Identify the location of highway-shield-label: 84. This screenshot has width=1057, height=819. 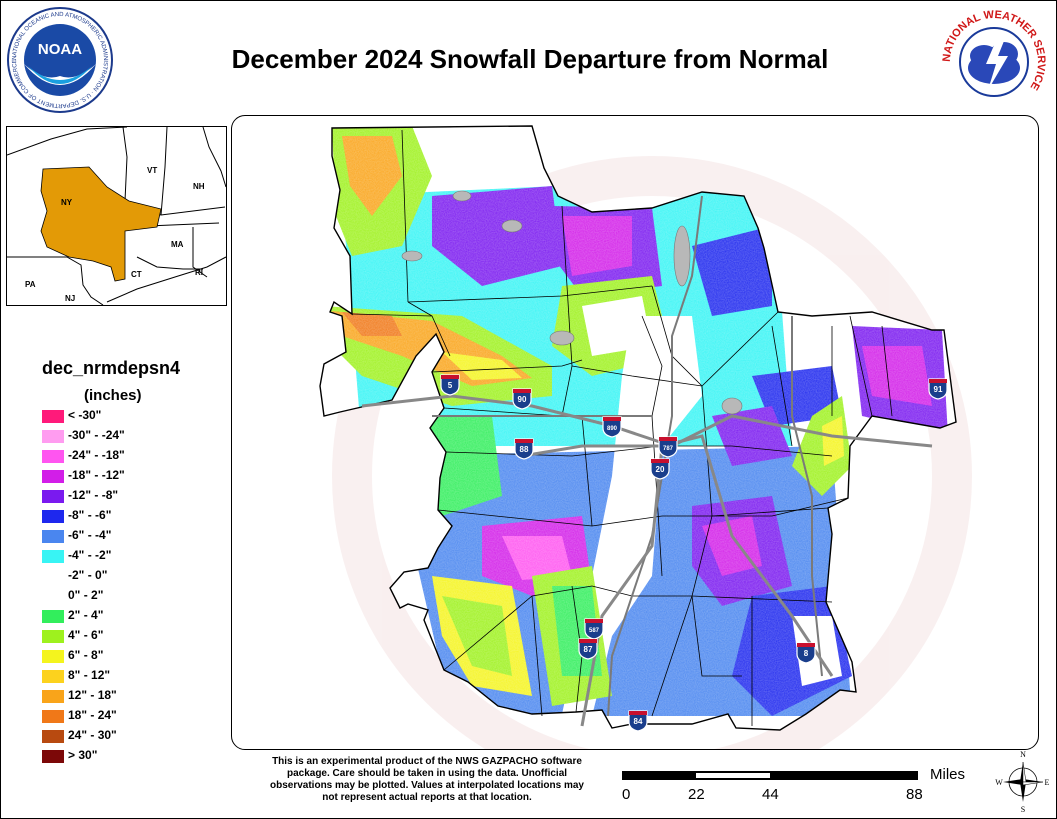
(638, 721).